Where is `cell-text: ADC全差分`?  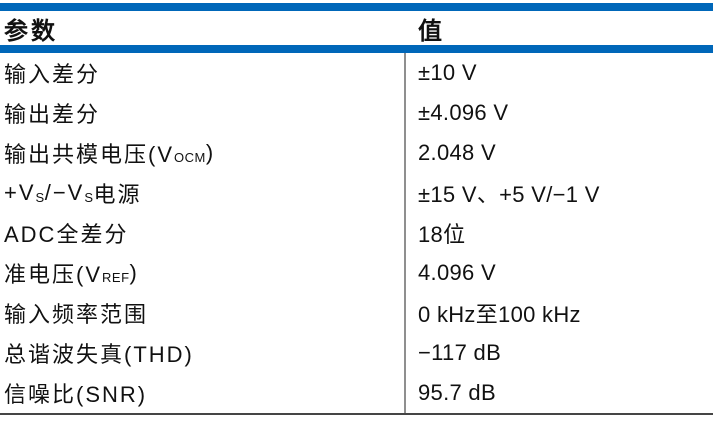 cell-text: ADC全差分 is located at coordinates (66, 234).